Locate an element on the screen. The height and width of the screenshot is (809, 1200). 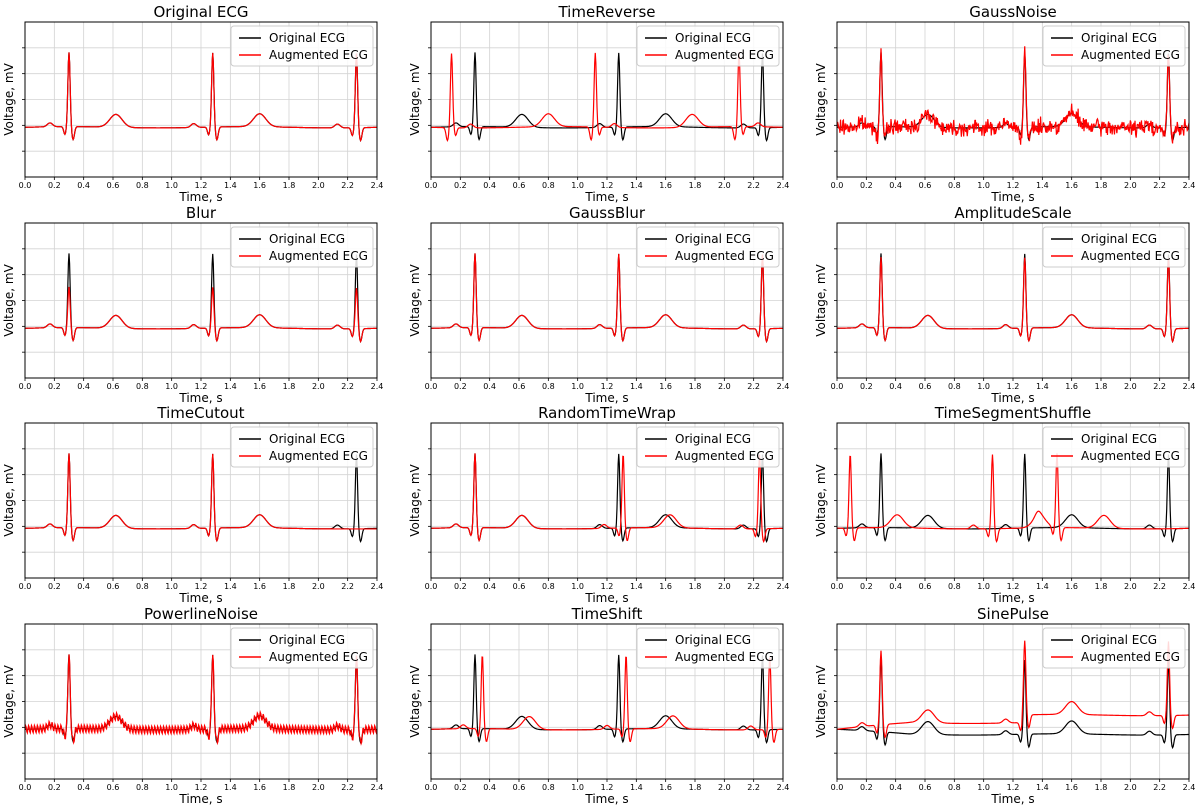
subplot-title: PowerlineNoise is located at coordinates (201, 614).